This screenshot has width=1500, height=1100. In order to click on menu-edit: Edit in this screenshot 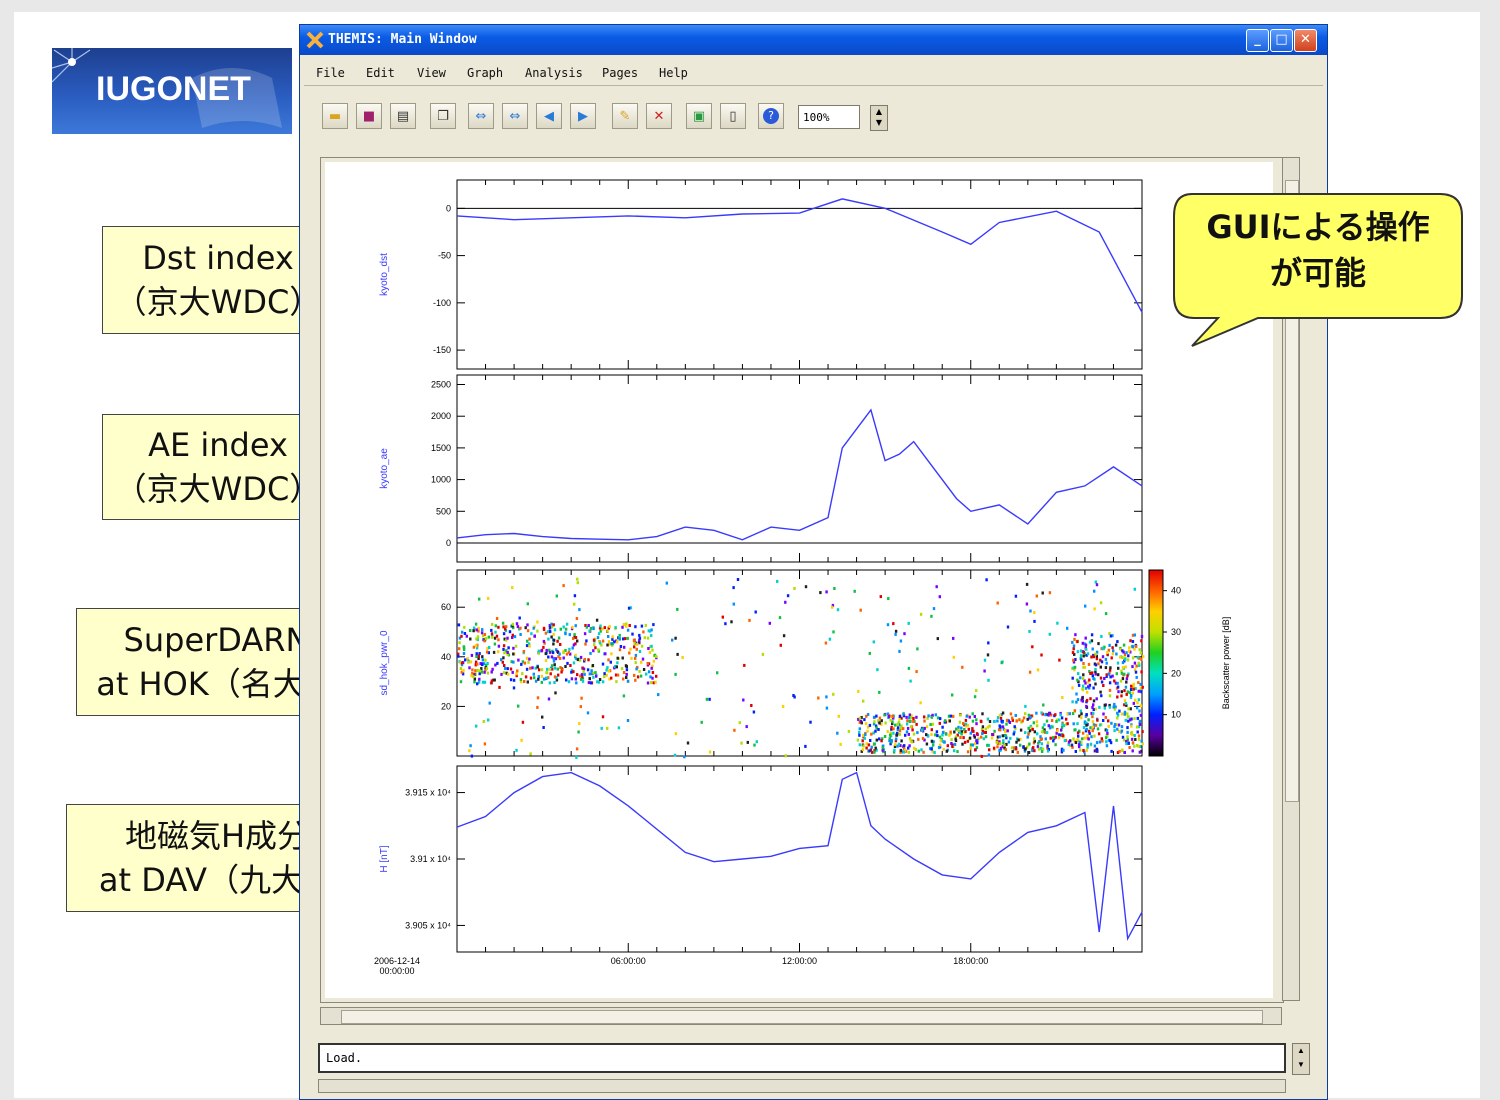, I will do `click(380, 73)`.